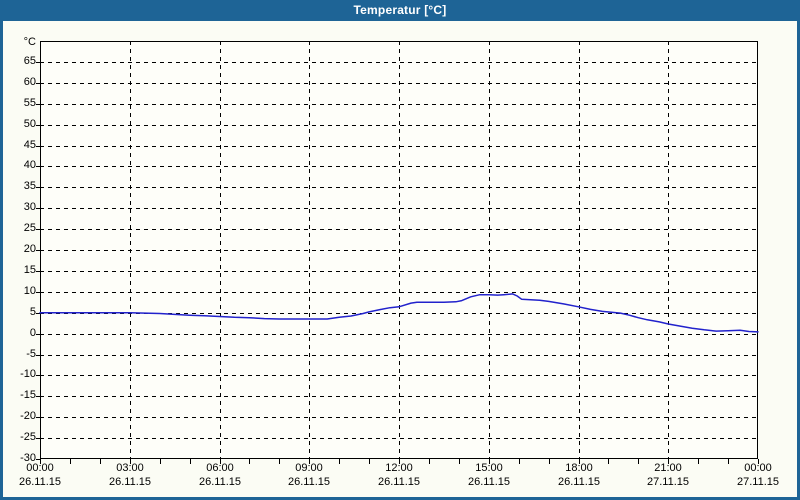 This screenshot has height=500, width=800. I want to click on titlebar: Temperatur [°C], so click(400, 10).